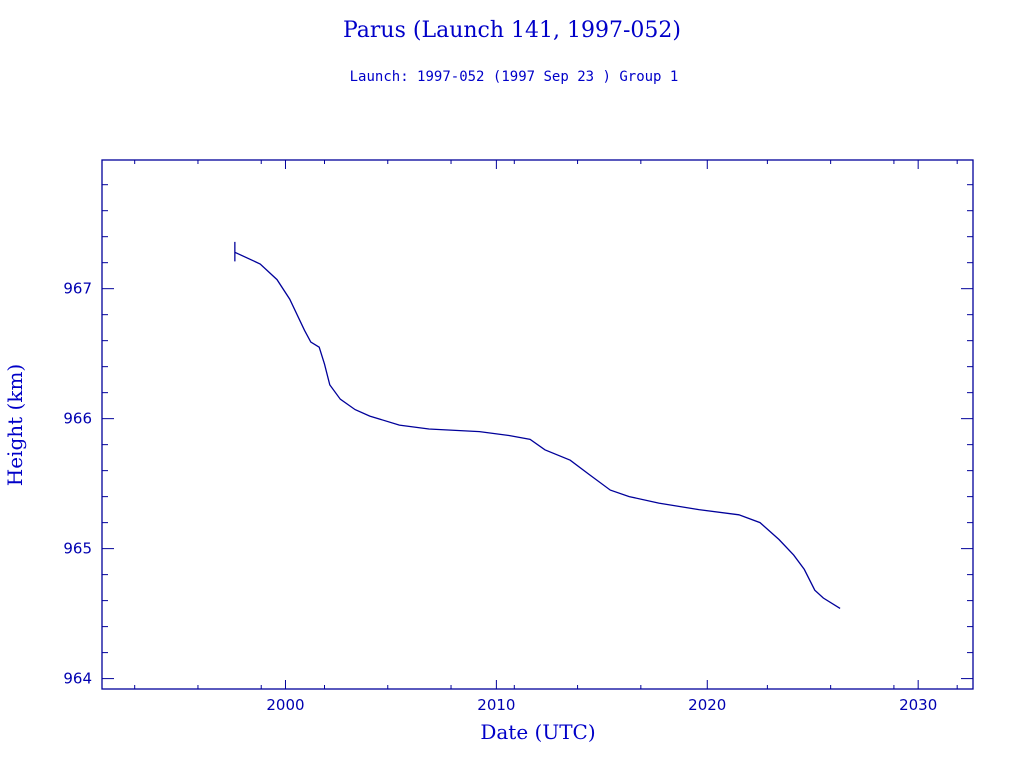  What do you see at coordinates (496, 705) in the screenshot?
I see `x-tick-label: 2010` at bounding box center [496, 705].